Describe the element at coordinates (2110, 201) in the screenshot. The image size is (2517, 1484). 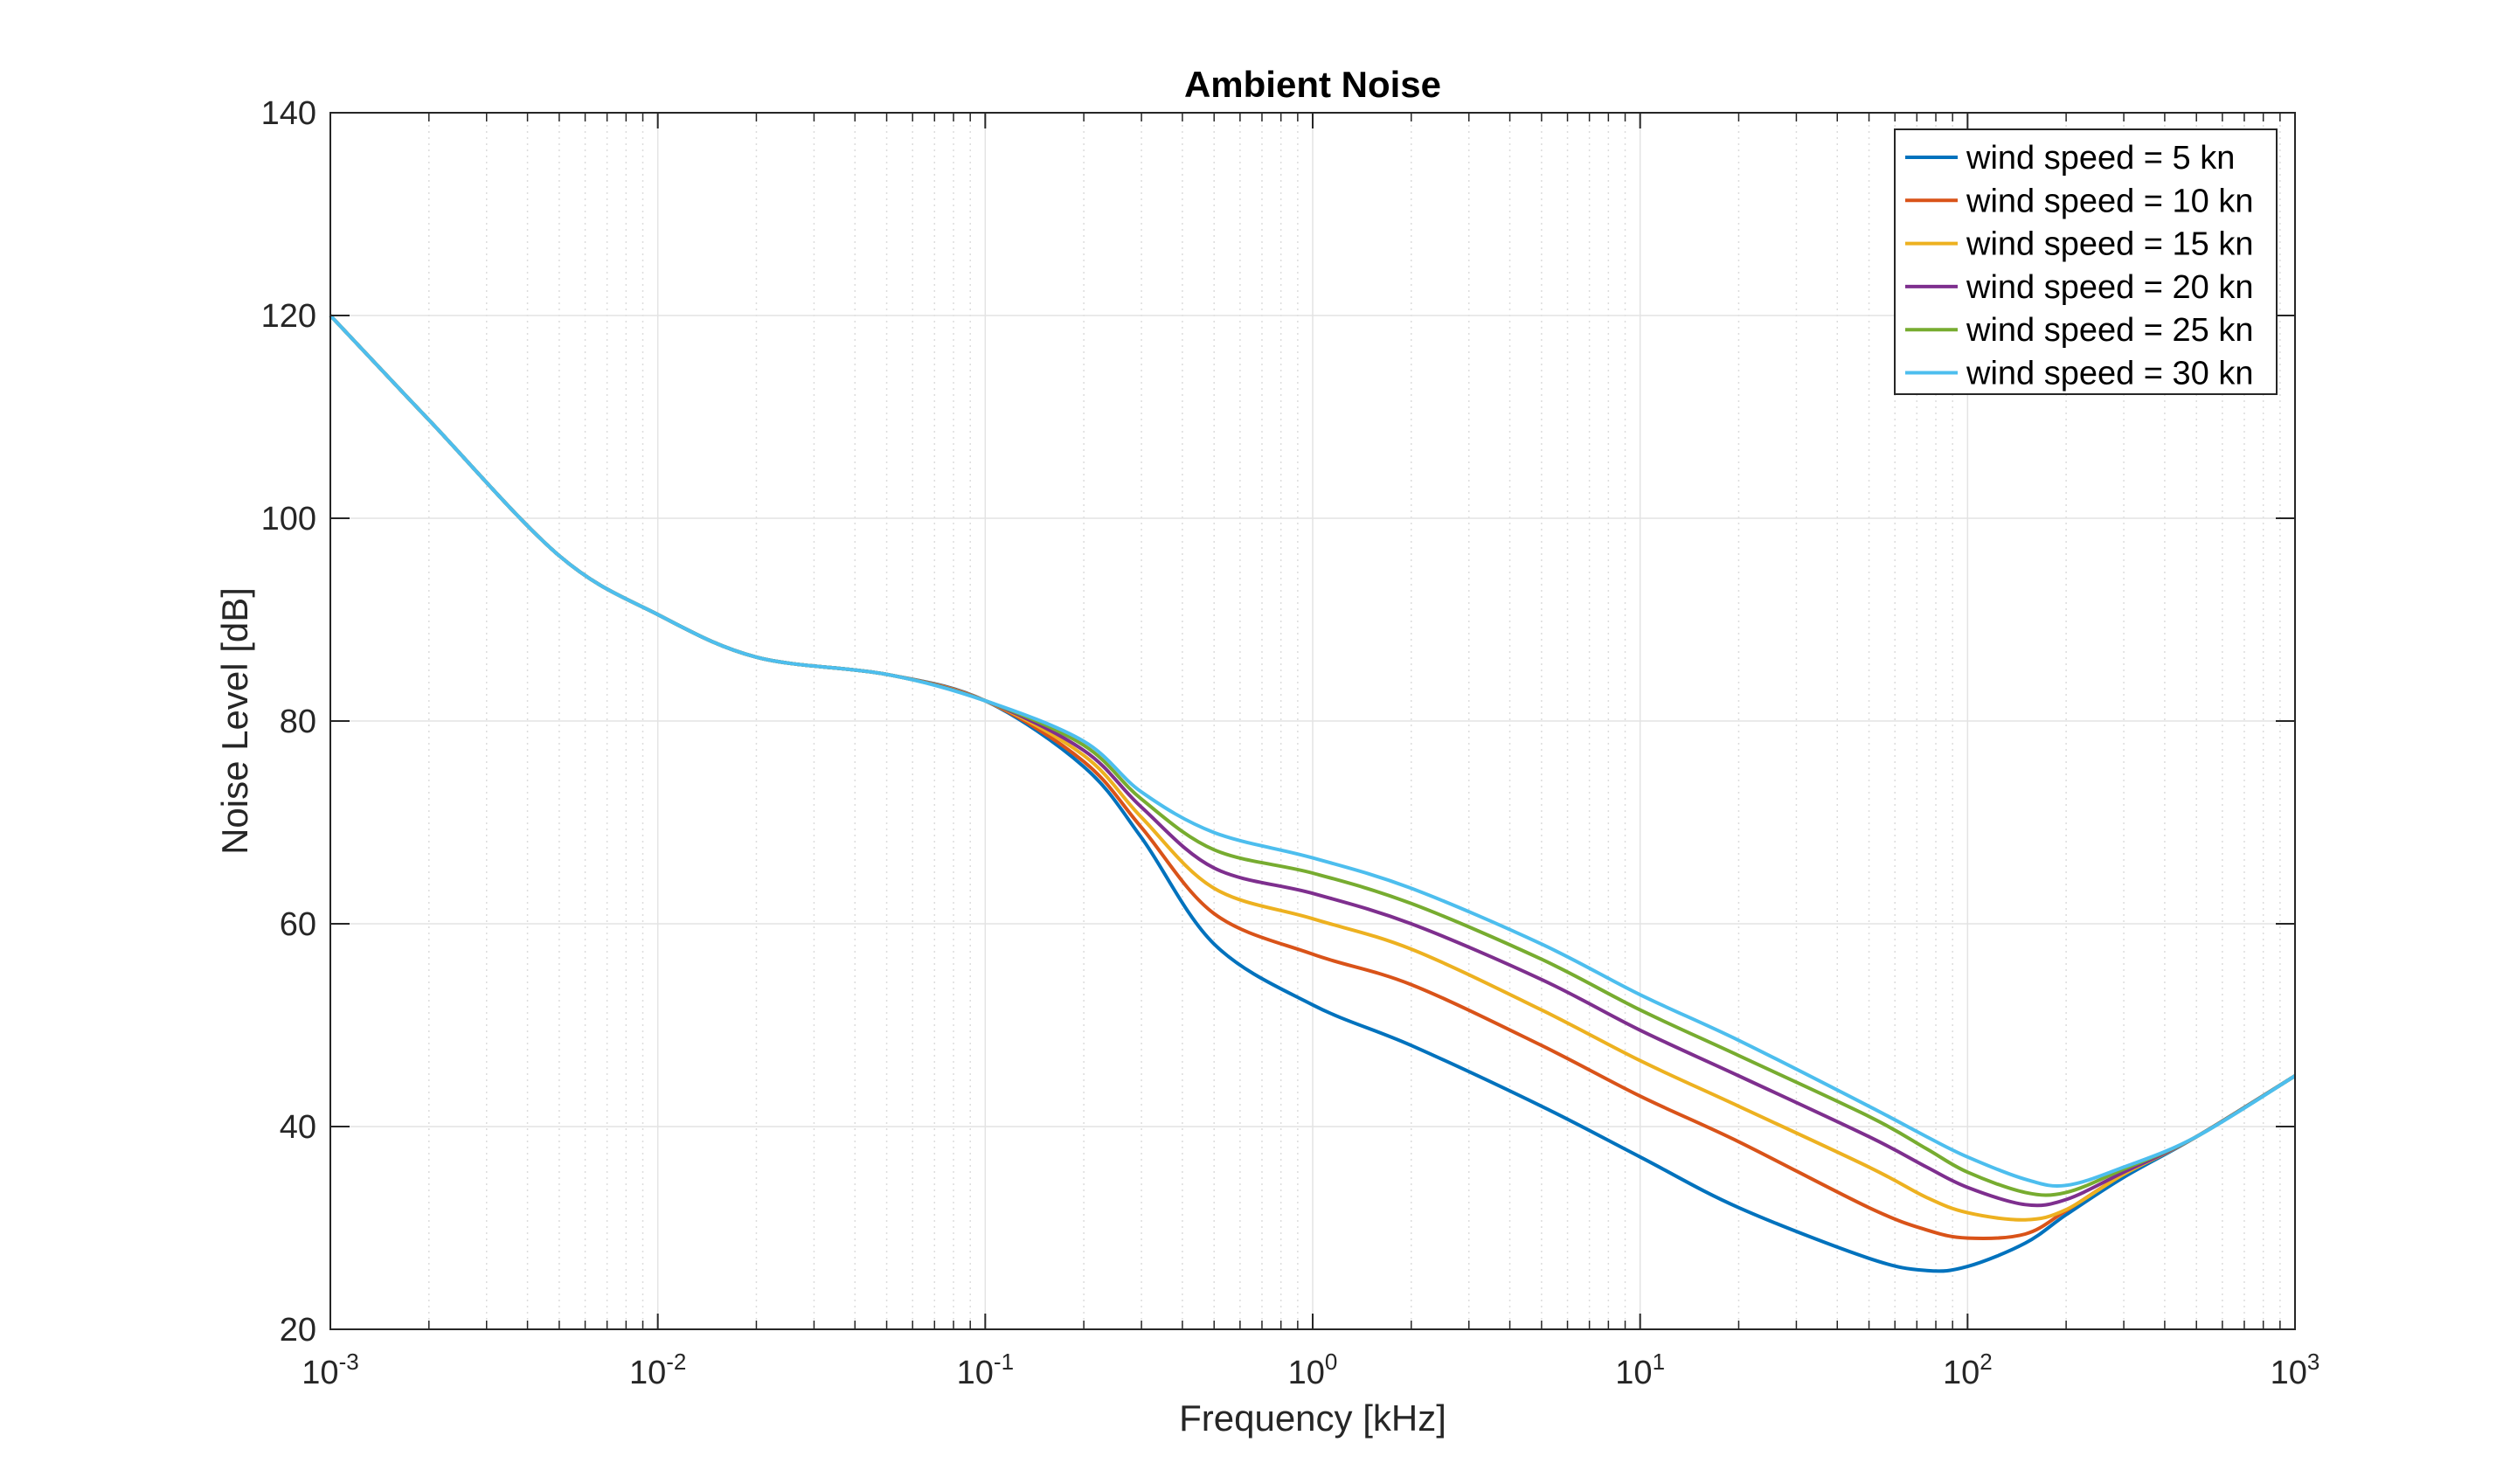
I see `legend-label-2: wind speed = 10 kn` at that location.